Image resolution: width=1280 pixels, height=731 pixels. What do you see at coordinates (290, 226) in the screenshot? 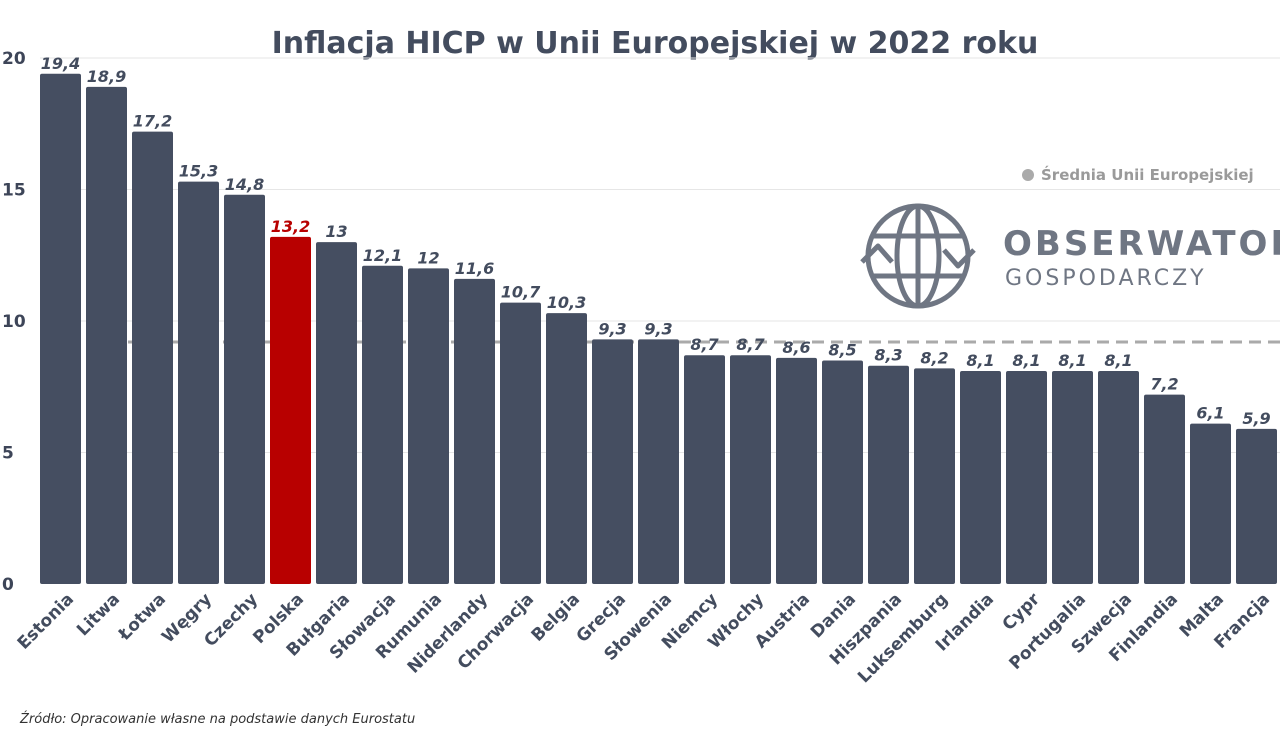
I see `data-label: 13,2` at bounding box center [290, 226].